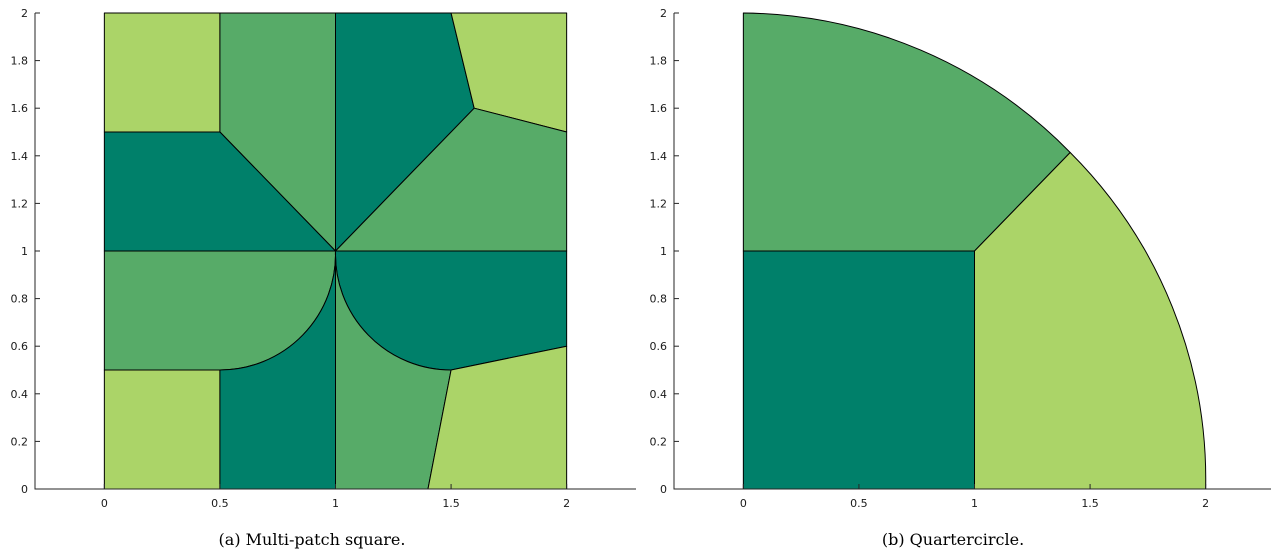  What do you see at coordinates (312, 539) in the screenshot?
I see `panel-a-caption: (a) Multi-patch square.` at bounding box center [312, 539].